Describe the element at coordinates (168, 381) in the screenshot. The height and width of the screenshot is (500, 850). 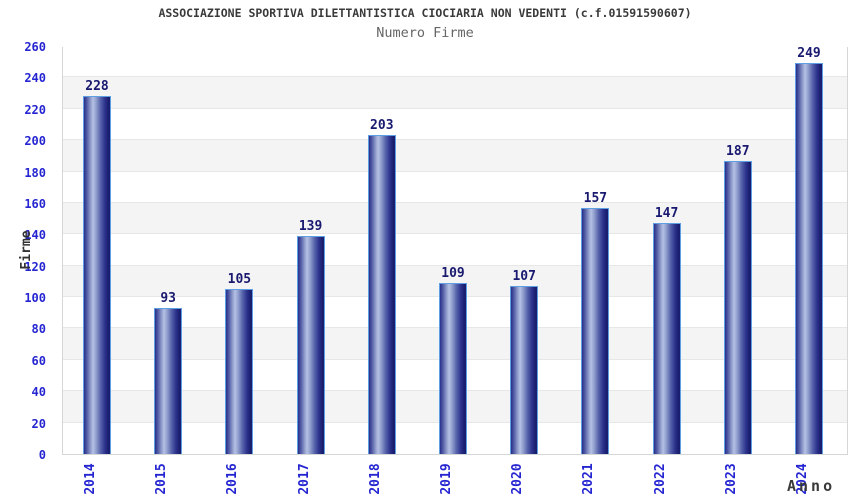
I see `bar-2015` at that location.